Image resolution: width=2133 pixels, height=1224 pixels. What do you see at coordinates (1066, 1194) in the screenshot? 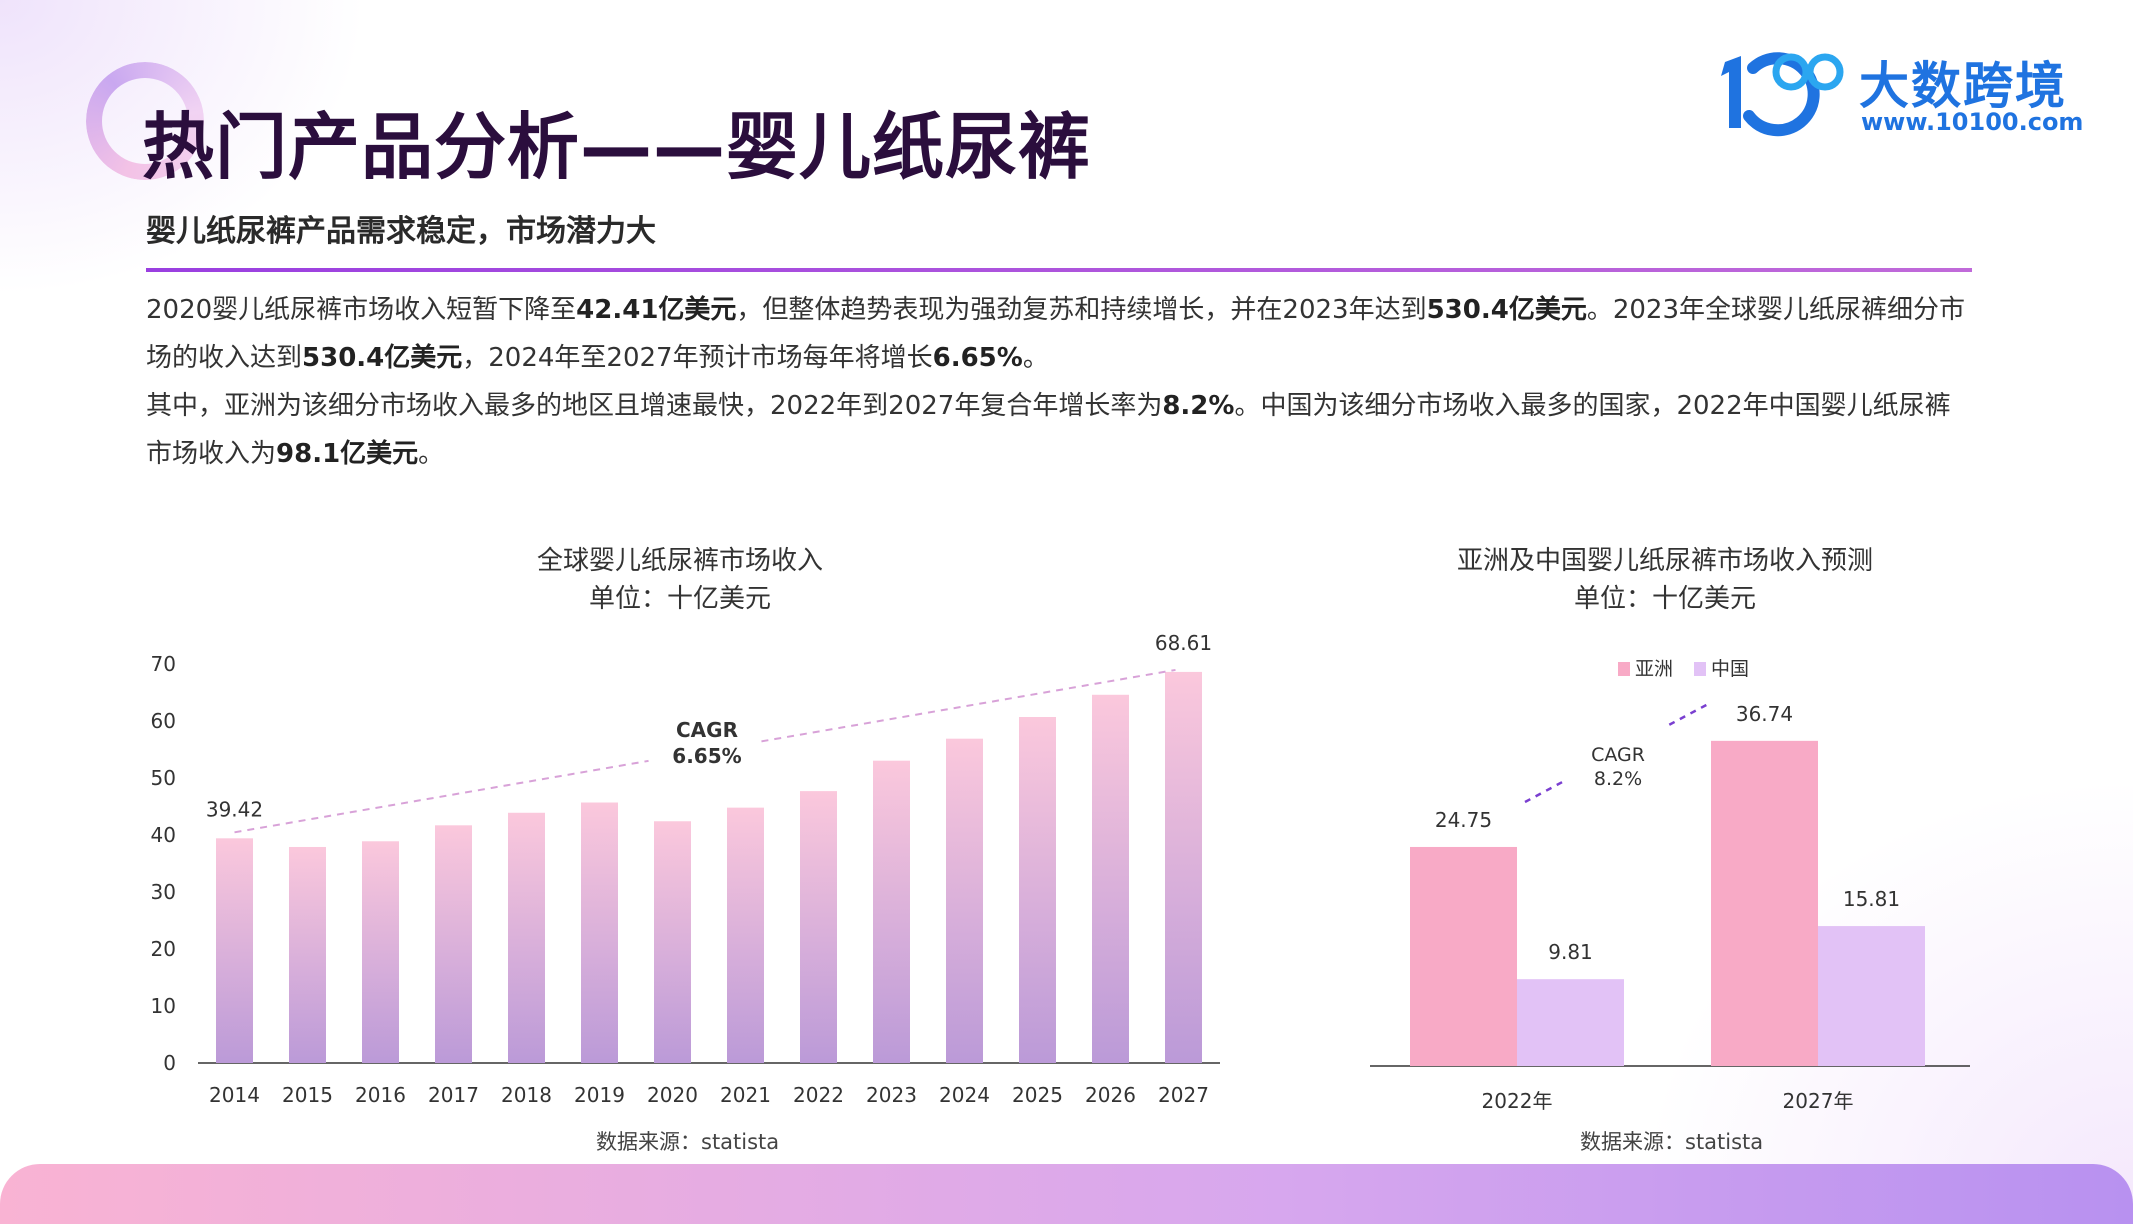
I see `bottom-decoration-bar` at bounding box center [1066, 1194].